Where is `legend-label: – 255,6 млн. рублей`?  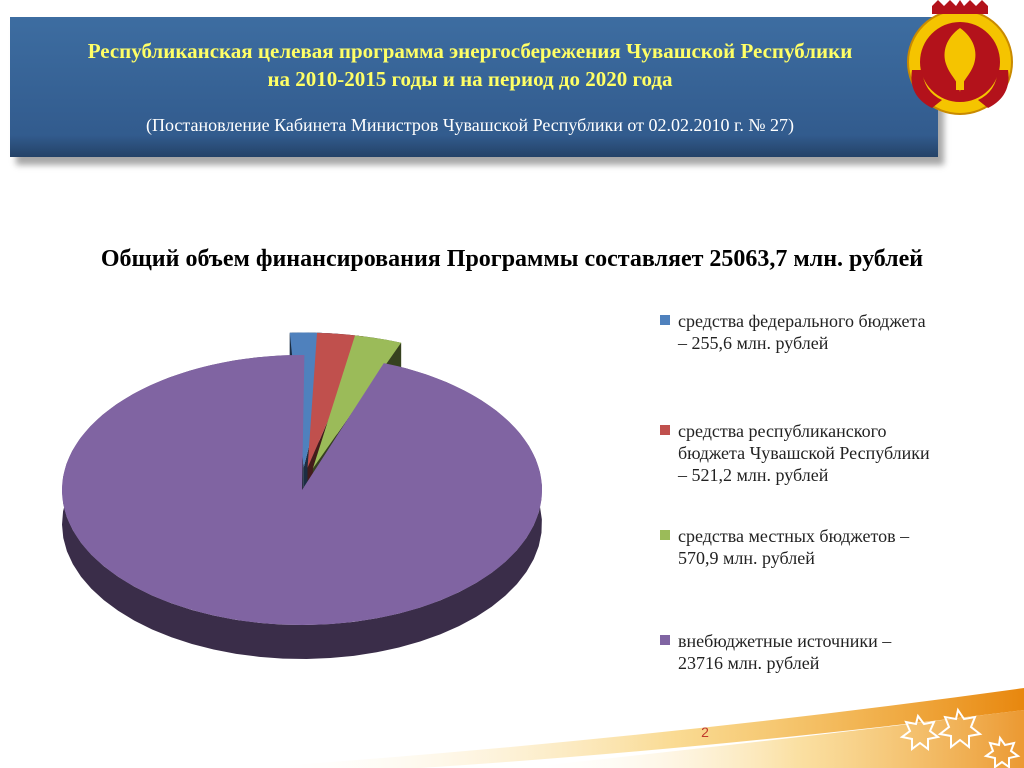
legend-label: – 255,6 млн. рублей is located at coordinates (753, 343).